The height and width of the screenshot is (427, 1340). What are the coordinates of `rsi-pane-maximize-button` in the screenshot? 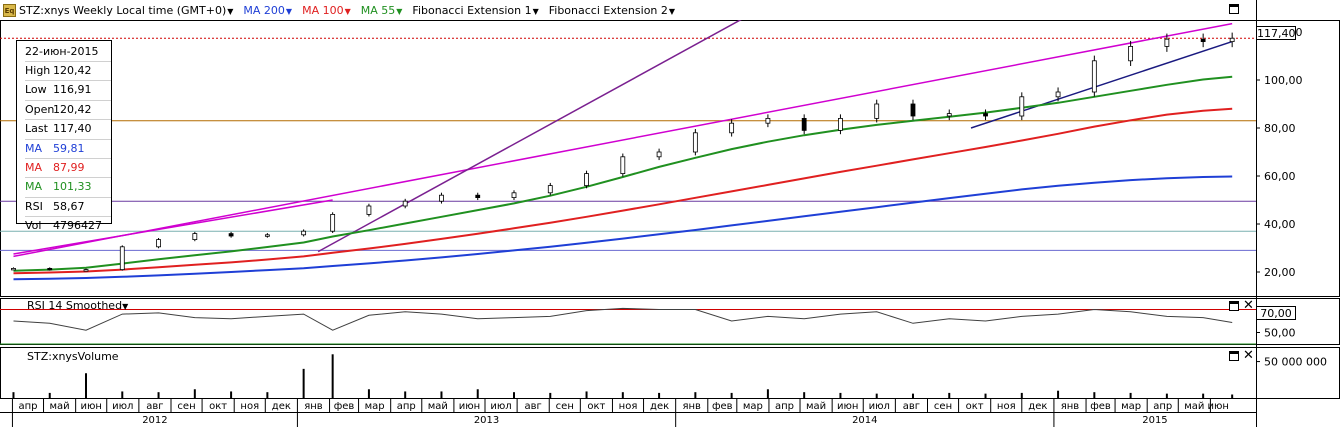 It's located at (1234, 306).